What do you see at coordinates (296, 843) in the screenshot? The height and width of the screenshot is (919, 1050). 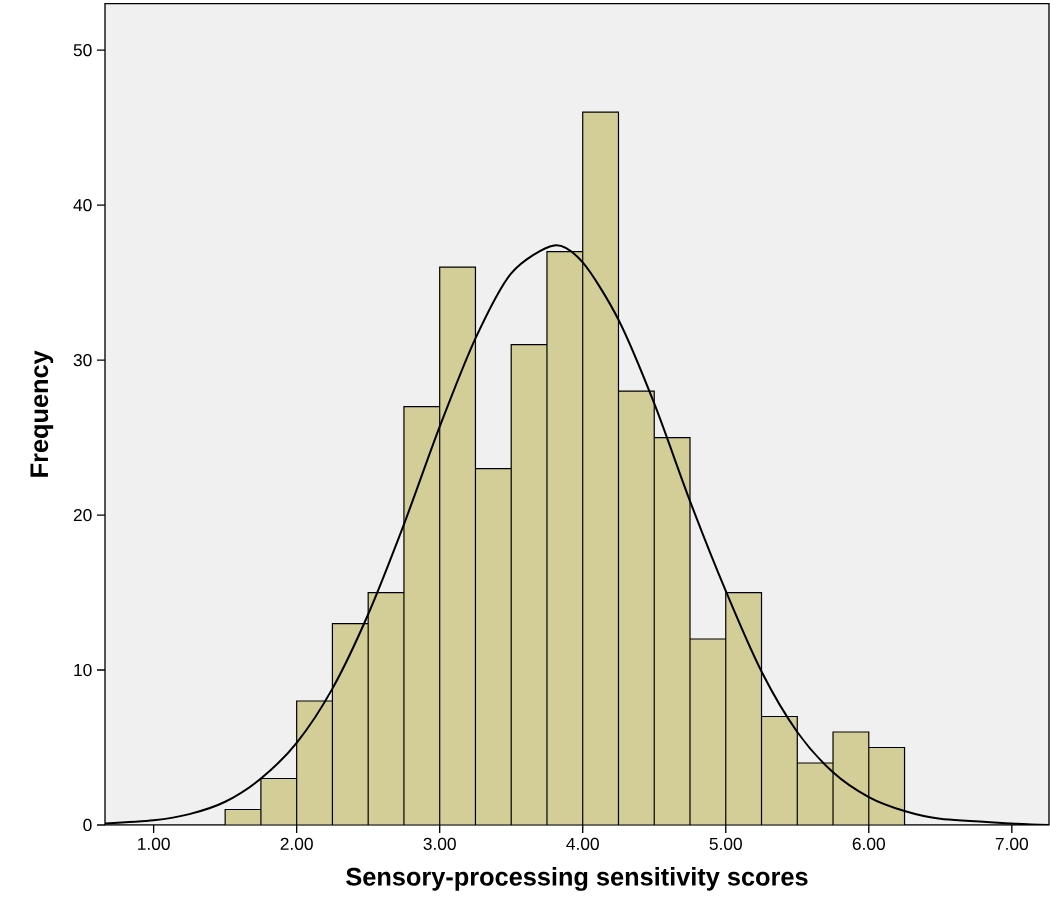 I see `x-tick-label: 2.00` at bounding box center [296, 843].